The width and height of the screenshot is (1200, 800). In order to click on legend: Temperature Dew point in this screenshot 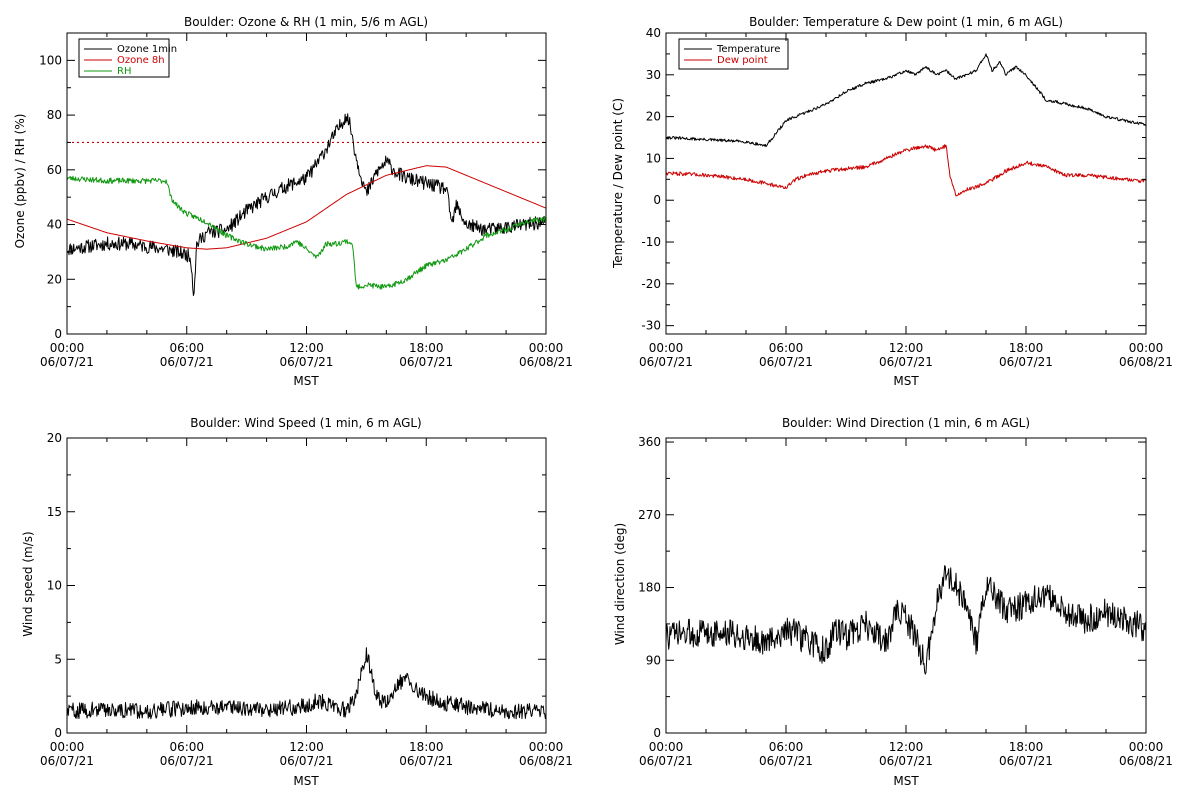, I will do `click(733, 54)`.